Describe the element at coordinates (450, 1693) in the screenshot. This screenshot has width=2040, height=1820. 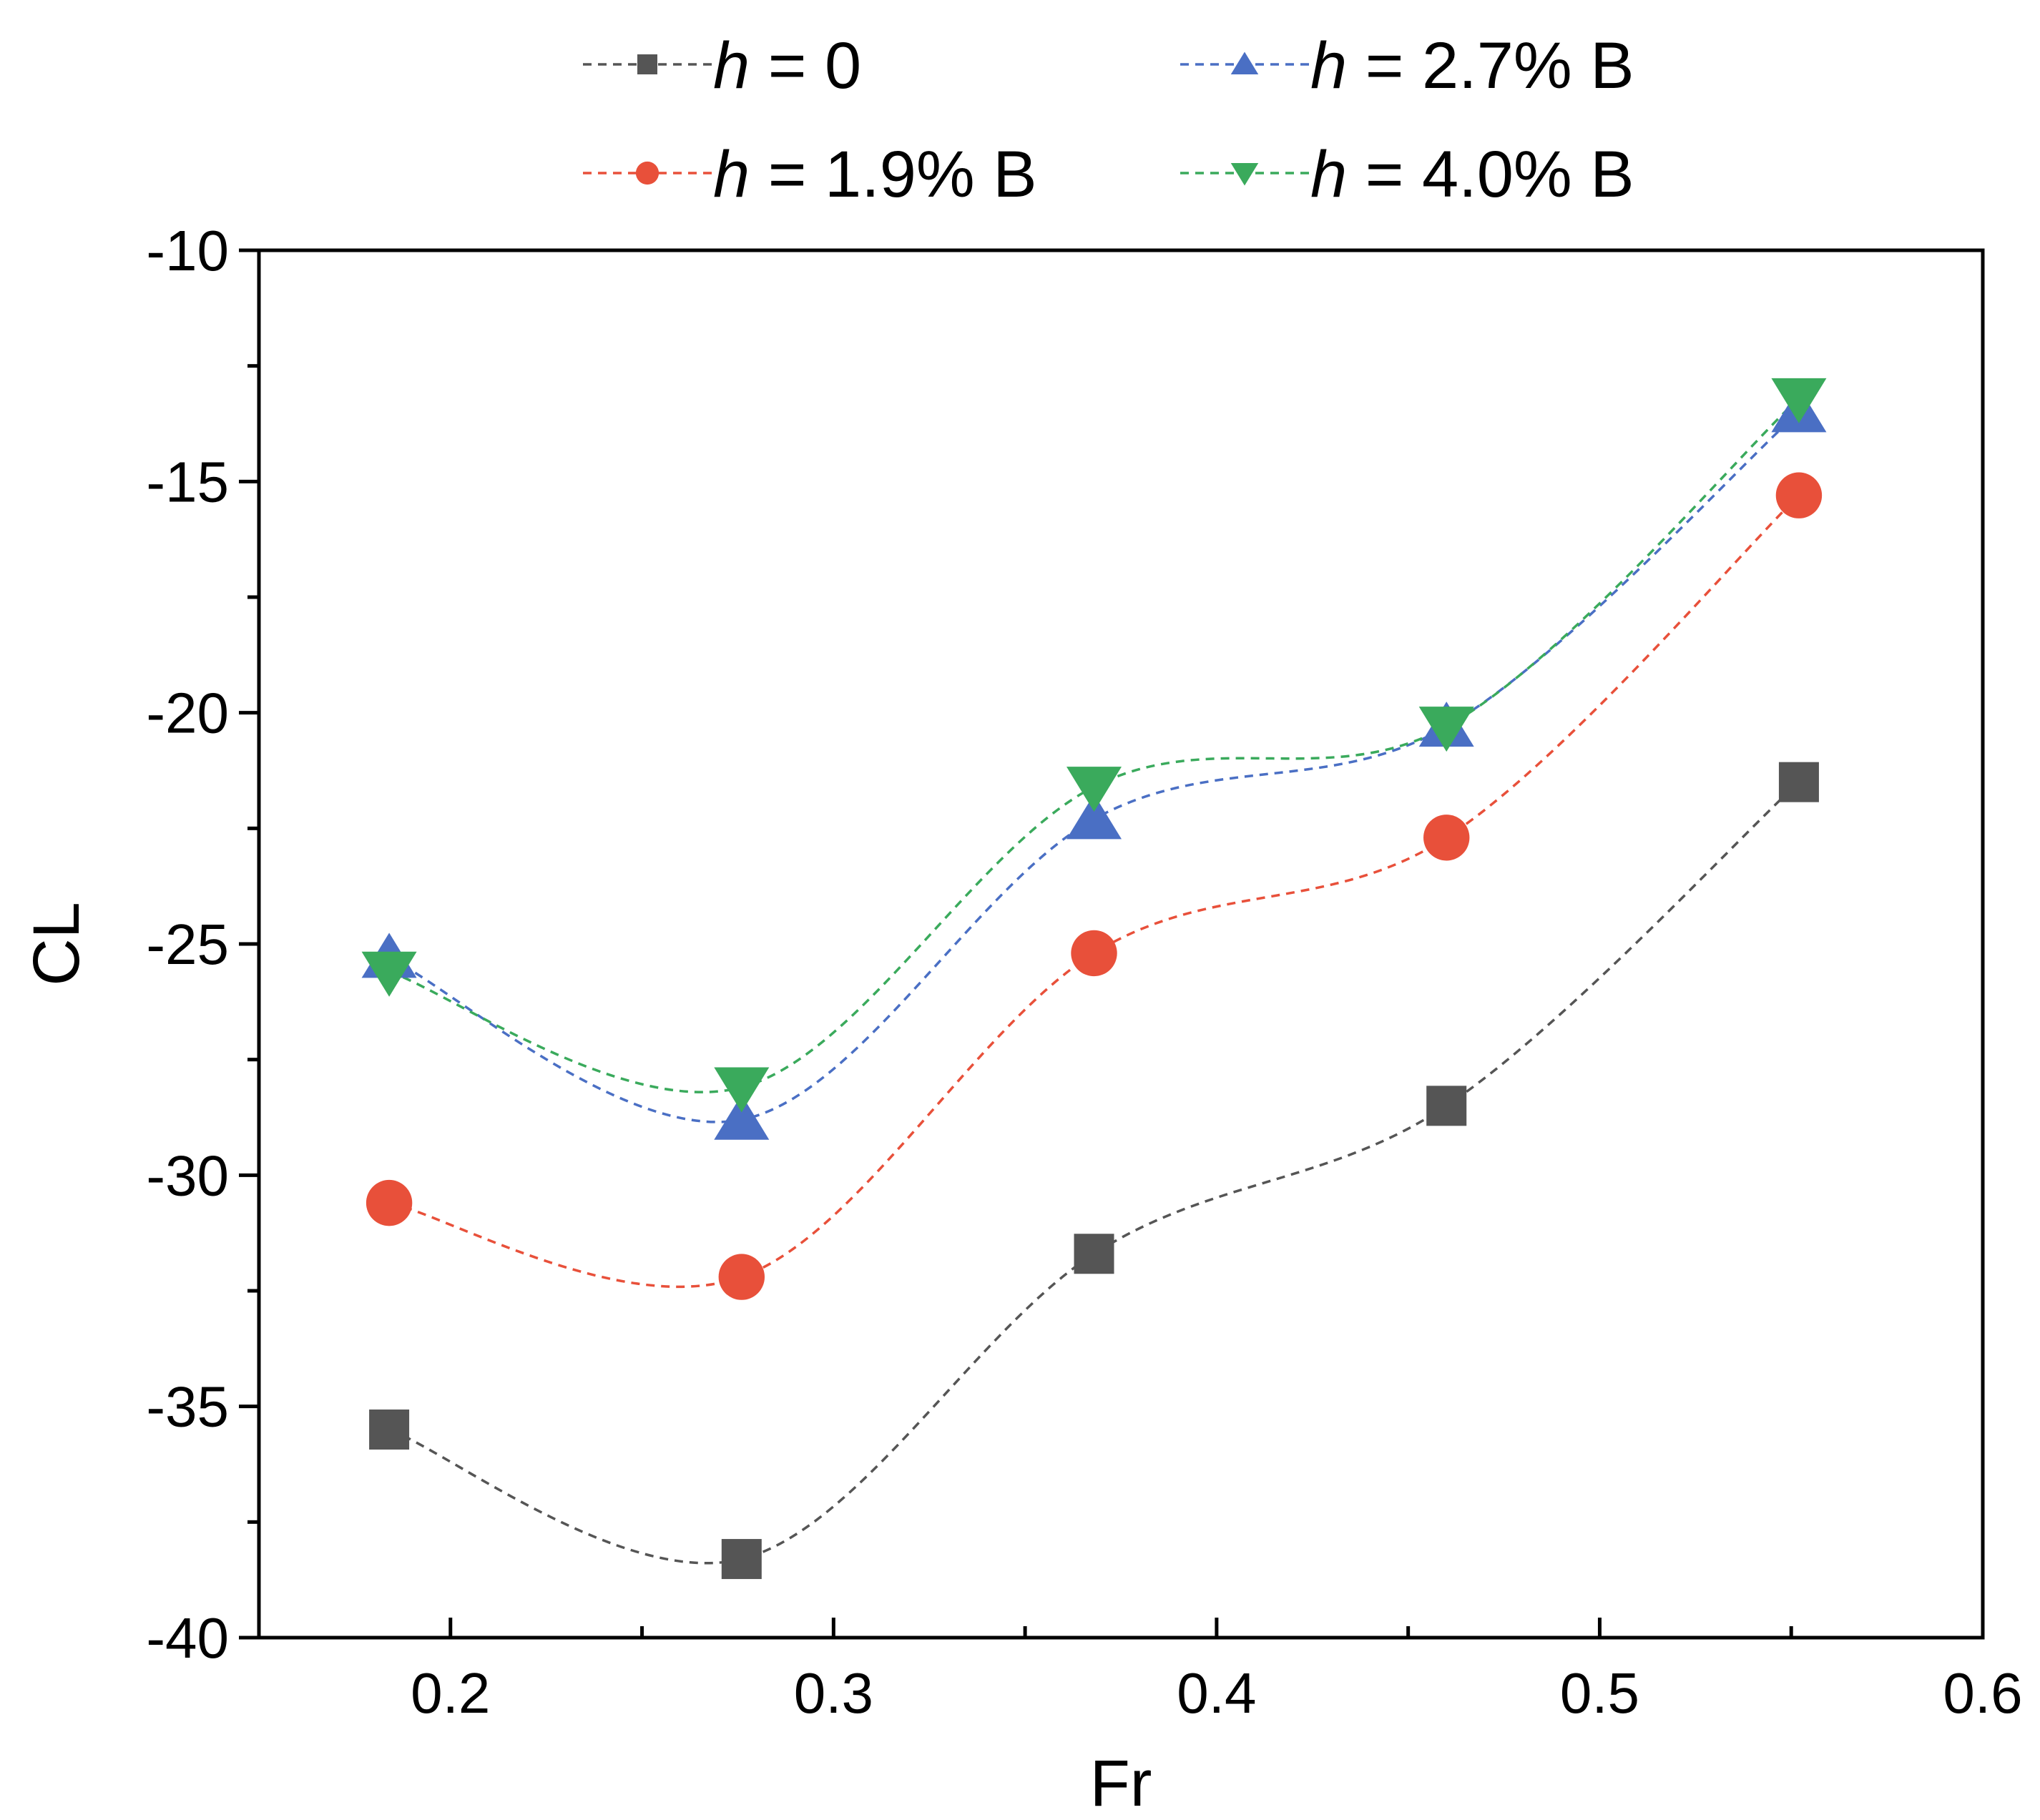
I see `x-tick-label: 0.2` at that location.